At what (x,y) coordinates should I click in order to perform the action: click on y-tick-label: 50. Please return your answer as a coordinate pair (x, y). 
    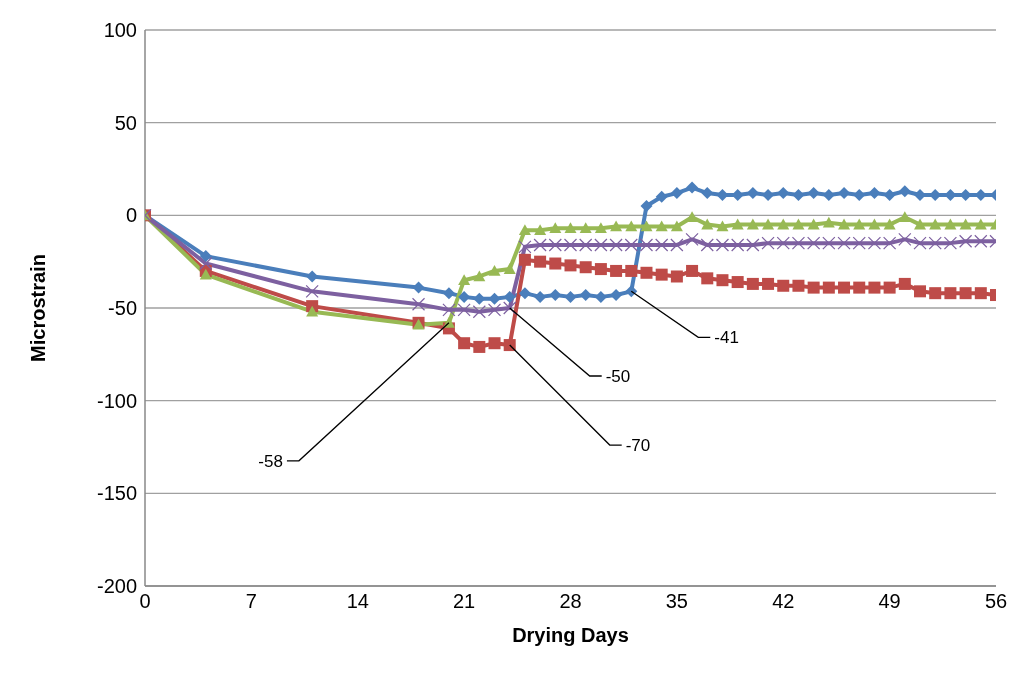
    Looking at the image, I should click on (125, 122).